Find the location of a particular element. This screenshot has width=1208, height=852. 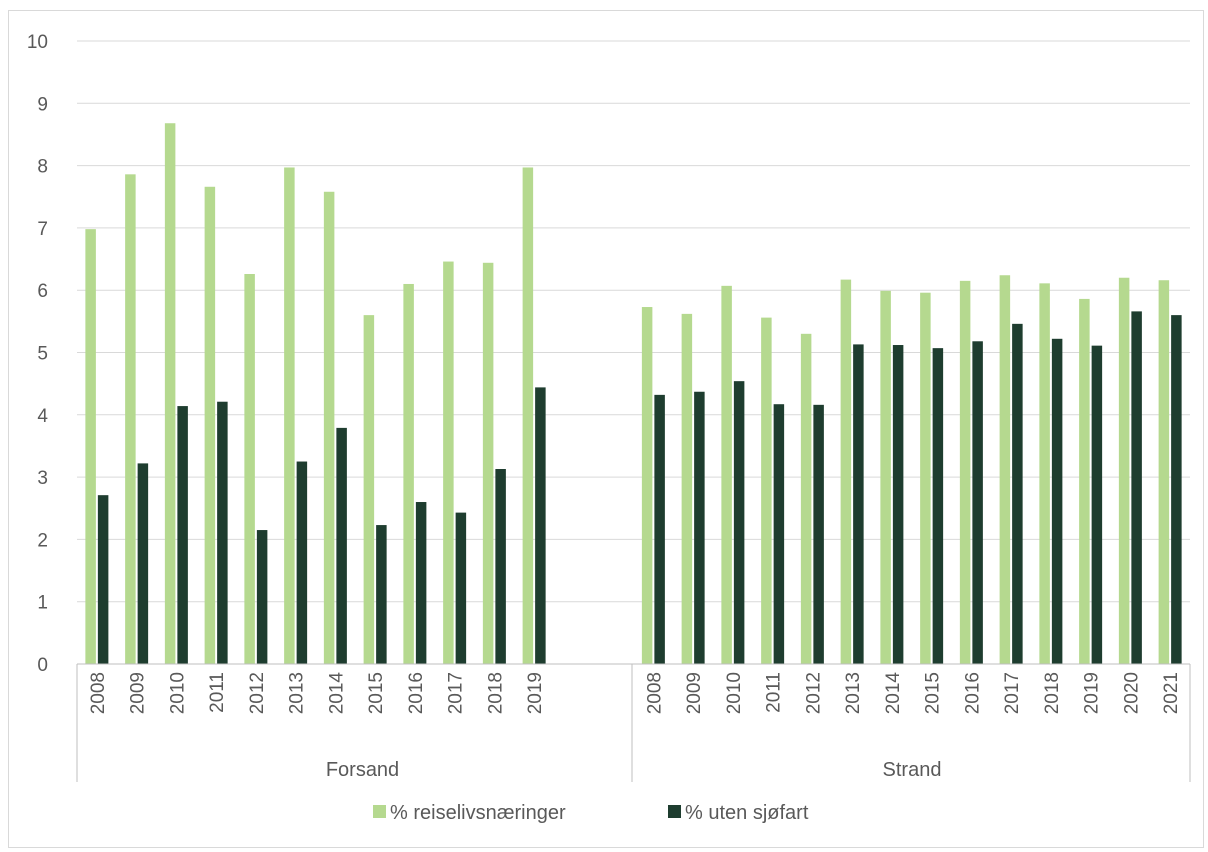

group-label: Strand is located at coordinates (912, 770).